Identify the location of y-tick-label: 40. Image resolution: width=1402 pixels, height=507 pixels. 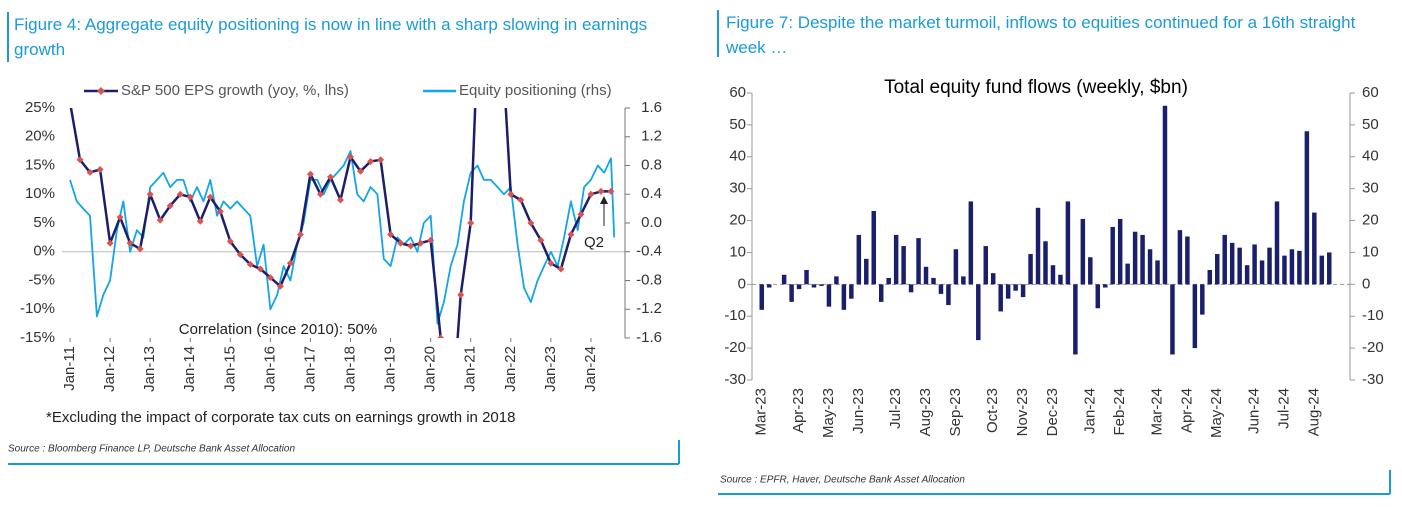
(737, 156).